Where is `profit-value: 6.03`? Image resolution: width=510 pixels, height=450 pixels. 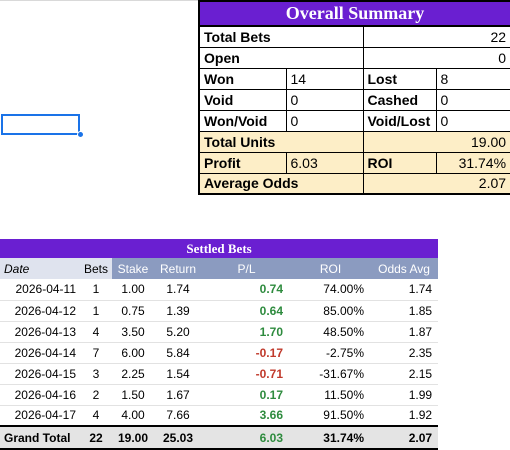 profit-value: 6.03 is located at coordinates (324, 162).